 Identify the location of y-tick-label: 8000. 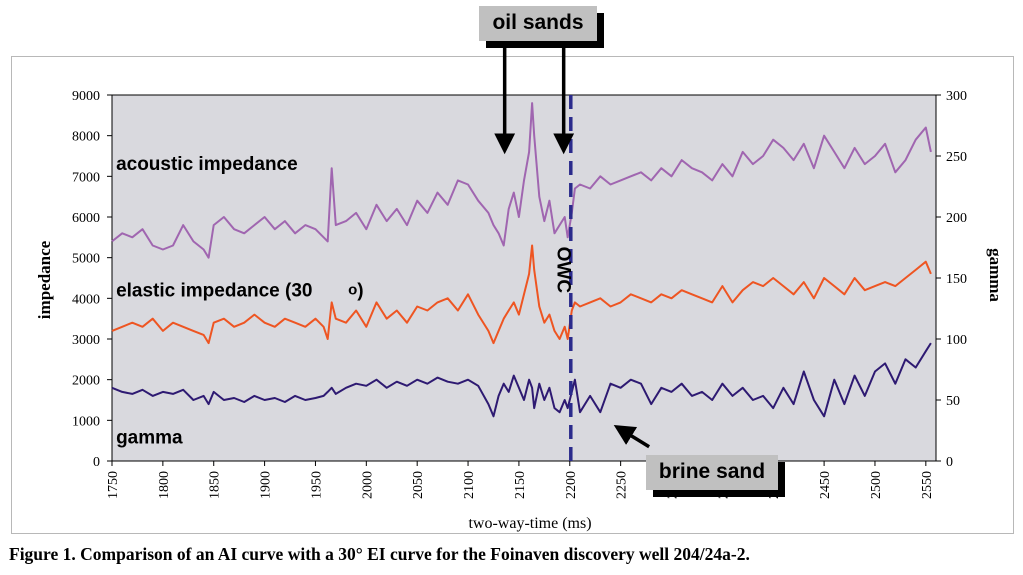
(86, 137).